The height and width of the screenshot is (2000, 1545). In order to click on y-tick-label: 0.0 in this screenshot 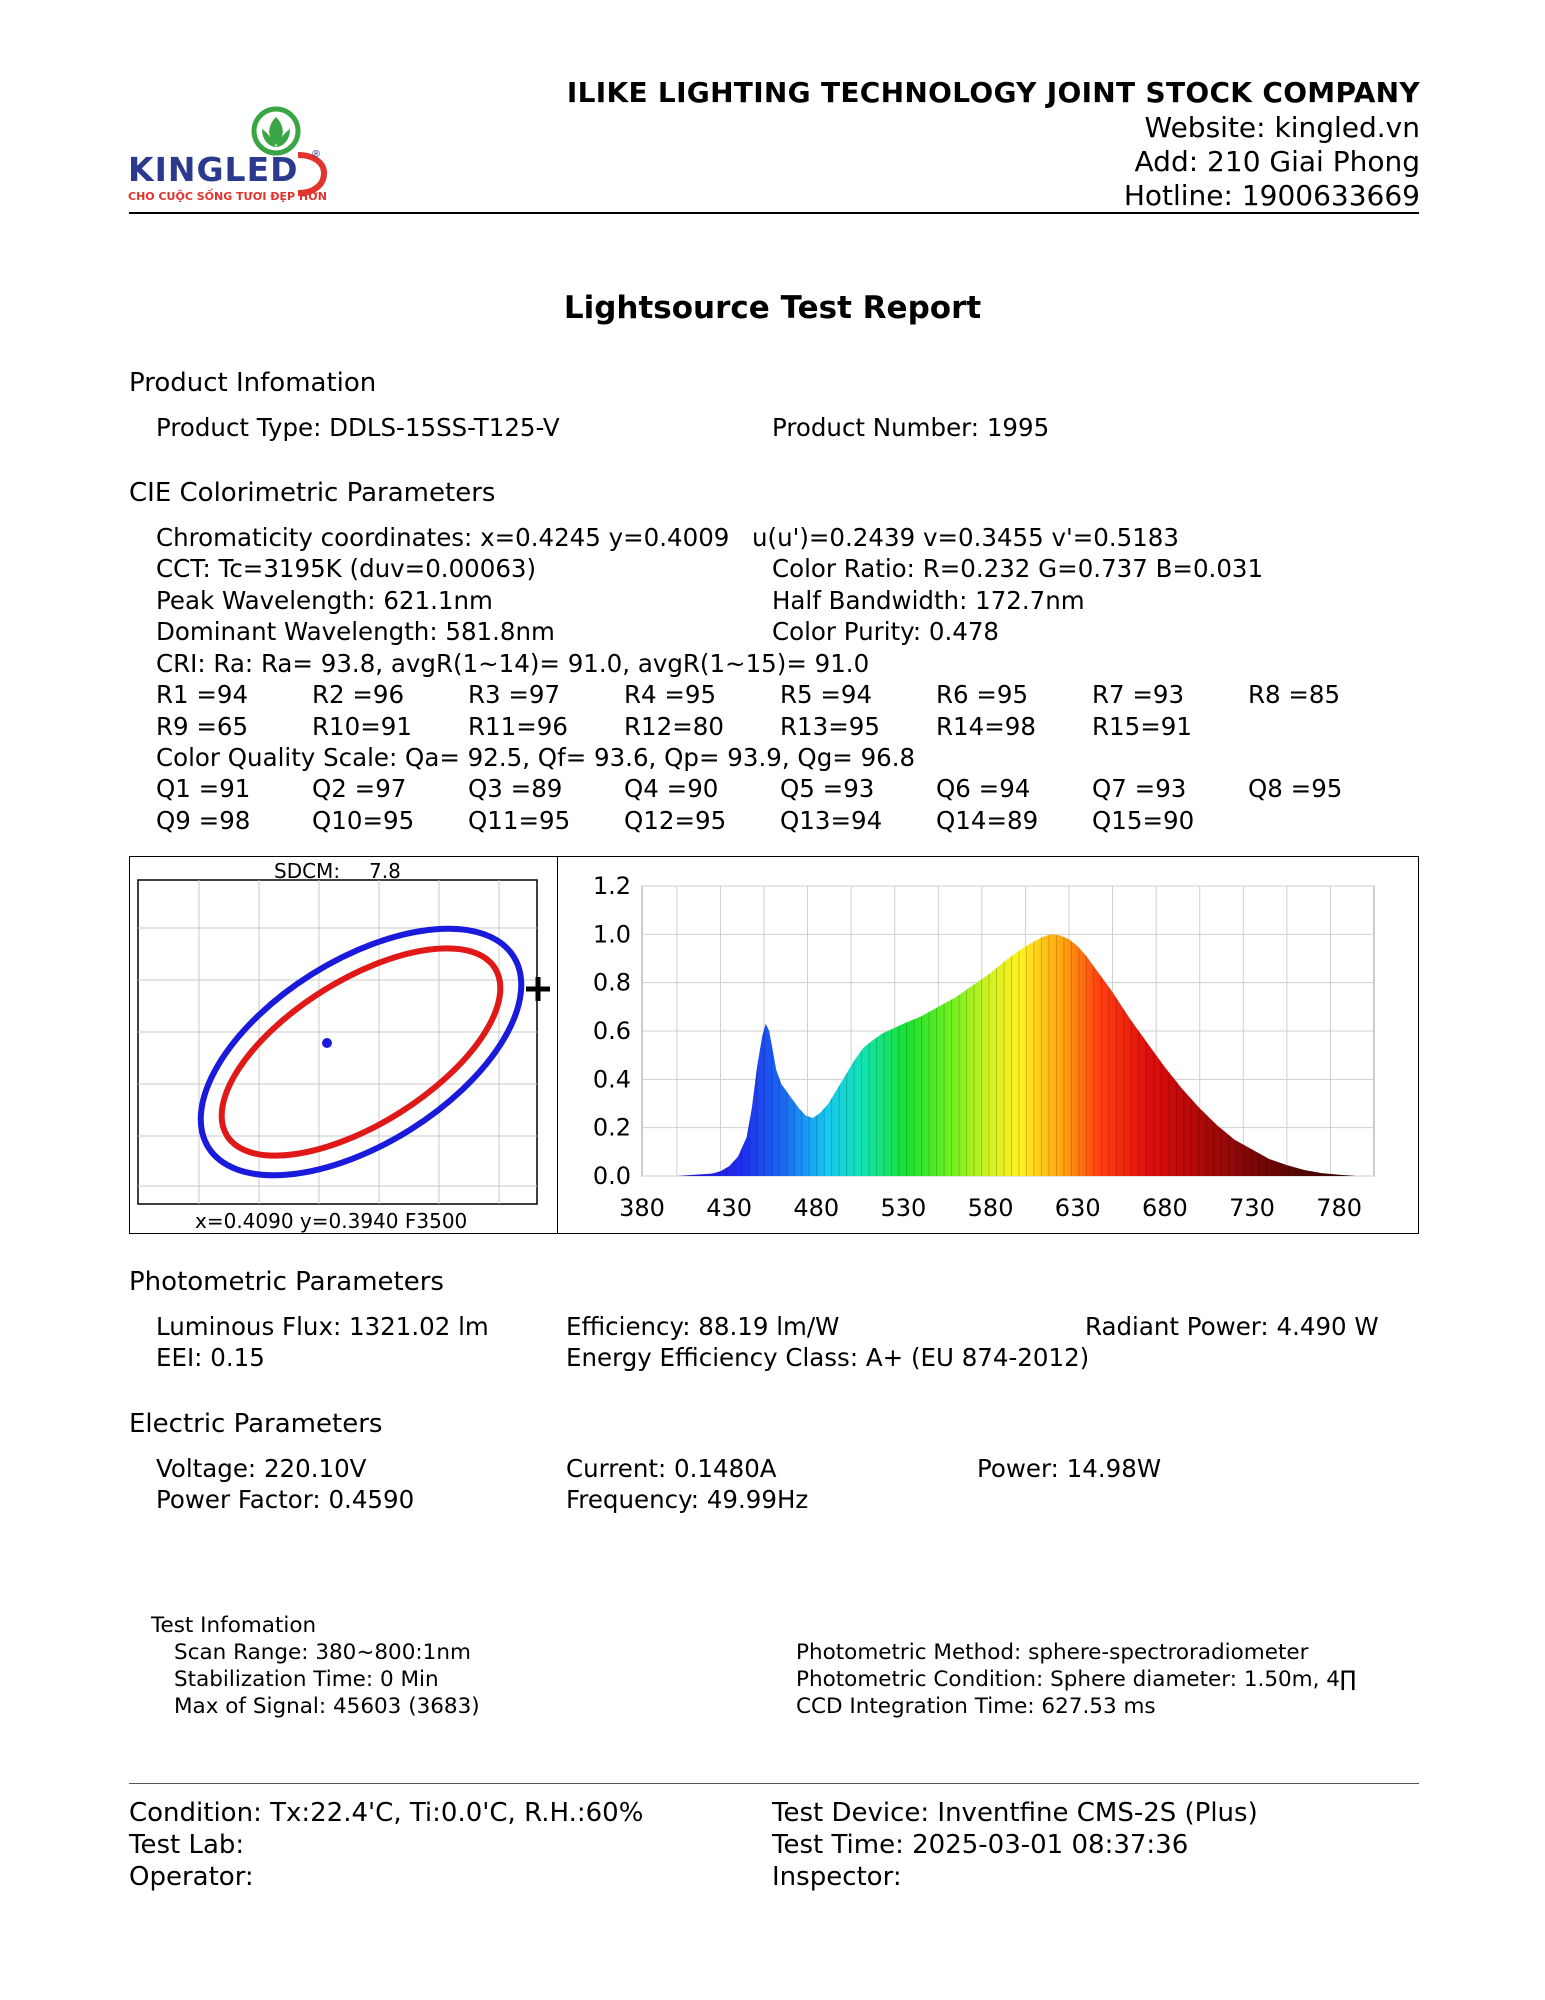, I will do `click(612, 1176)`.